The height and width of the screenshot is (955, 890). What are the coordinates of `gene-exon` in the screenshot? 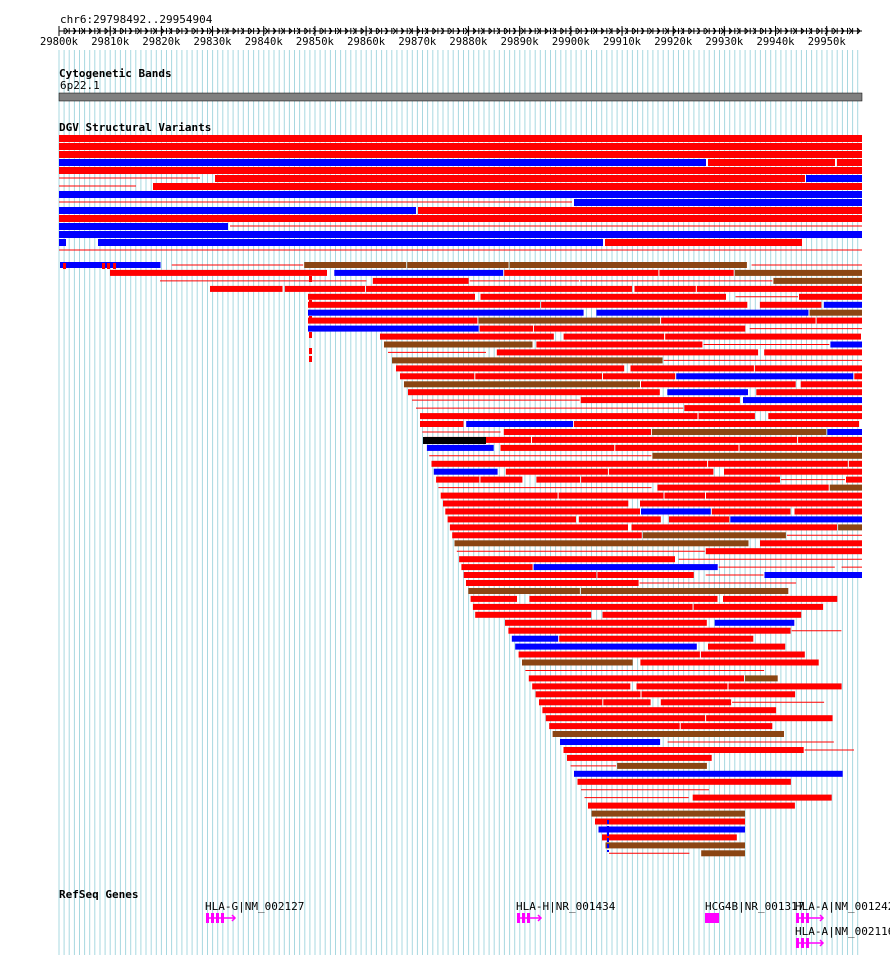 It's located at (712, 918).